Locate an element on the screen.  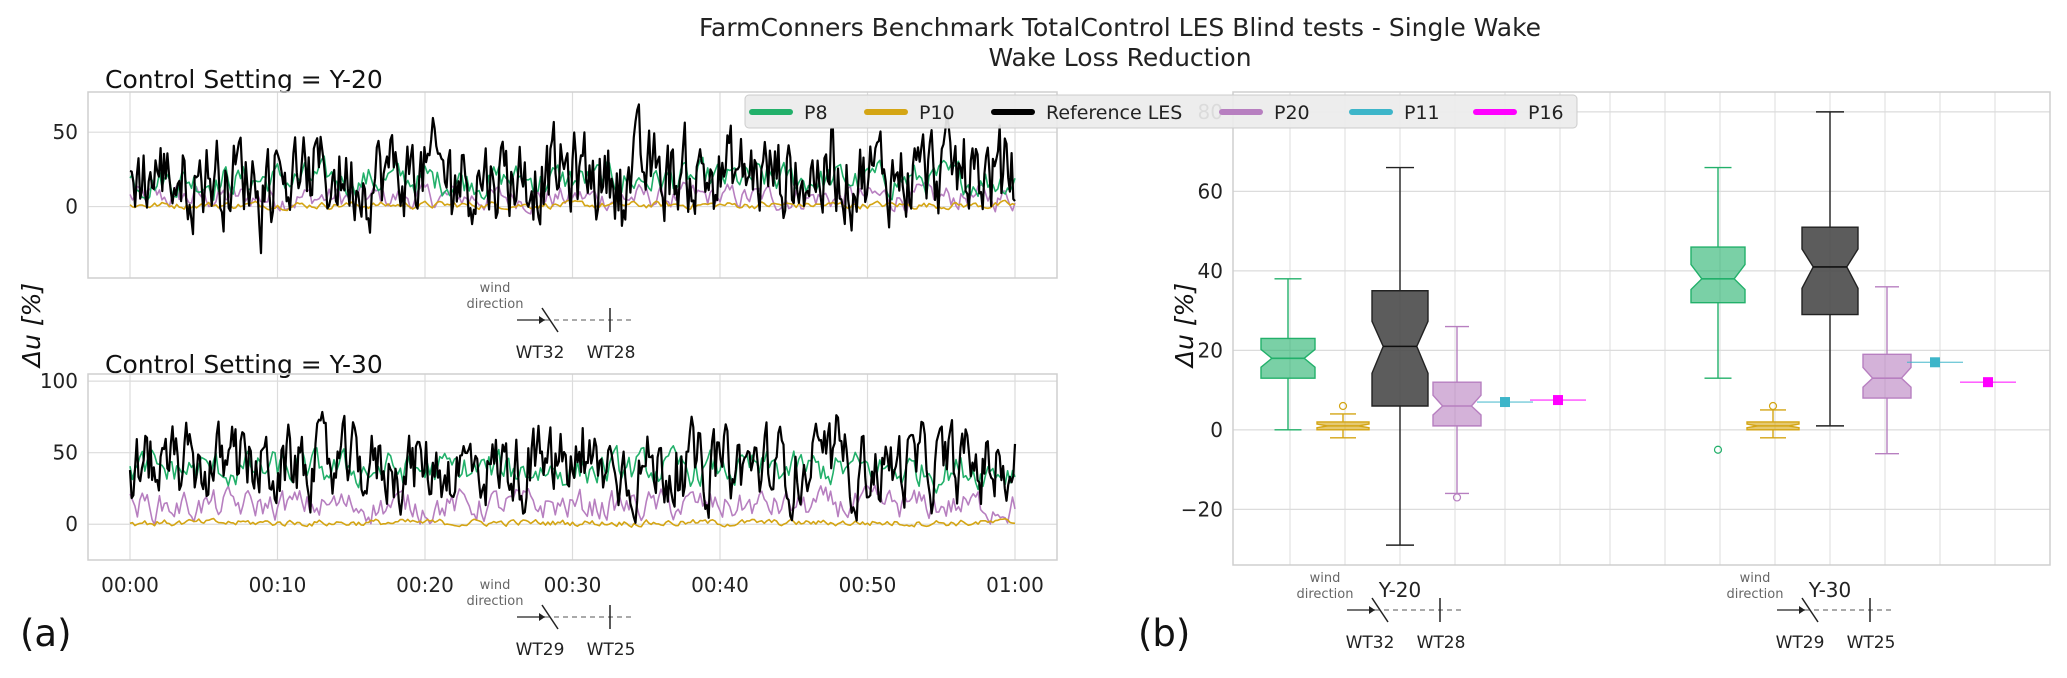
box-y-30-p10 is located at coordinates (1773, 420).